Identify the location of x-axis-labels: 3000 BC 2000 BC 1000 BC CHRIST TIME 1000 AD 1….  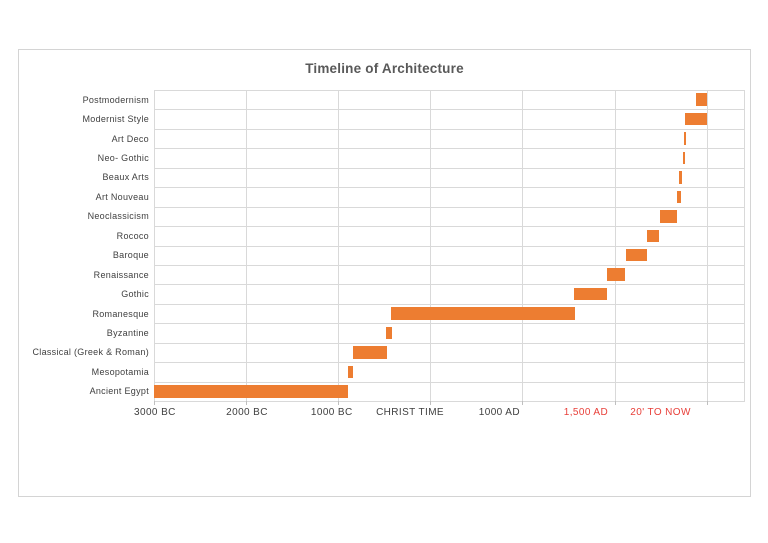
(439, 415).